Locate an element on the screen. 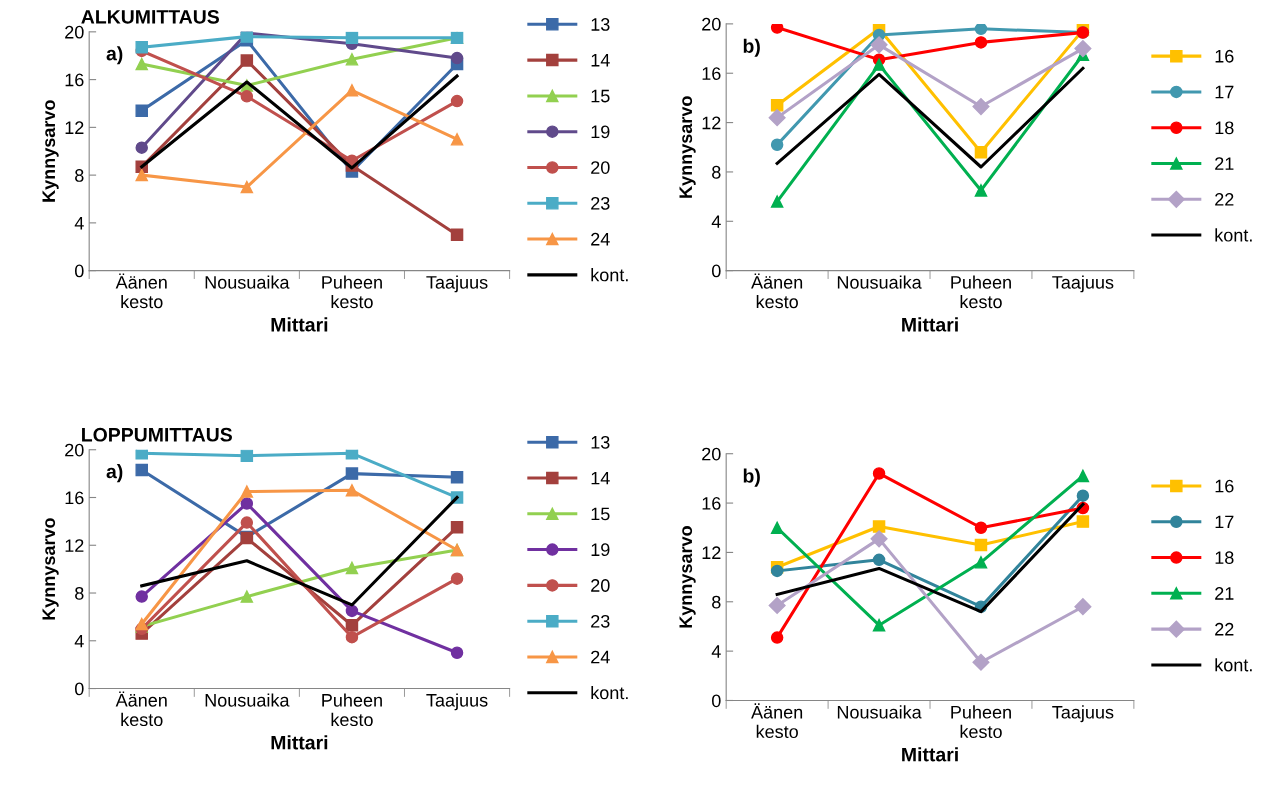 The width and height of the screenshot is (1274, 796). chart-title: LOPPUMITTAUS is located at coordinates (157, 434).